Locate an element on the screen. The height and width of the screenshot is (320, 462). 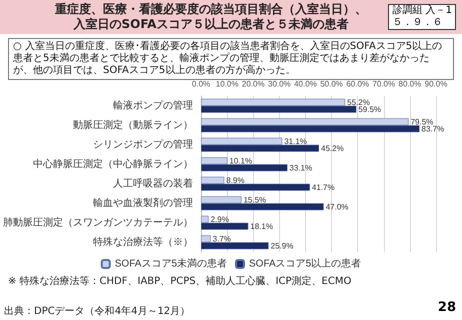
x-tick-label: 30.0% is located at coordinates (279, 84).